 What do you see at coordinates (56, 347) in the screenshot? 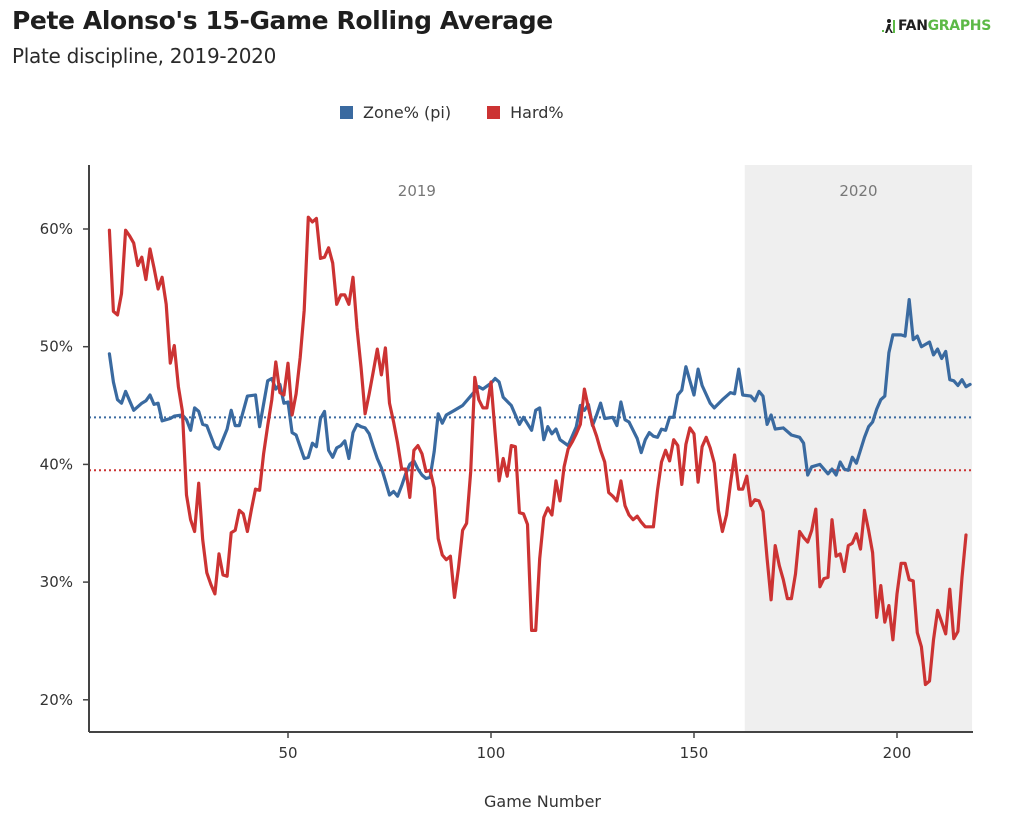
I see `y-tick-label: 50%` at bounding box center [56, 347].